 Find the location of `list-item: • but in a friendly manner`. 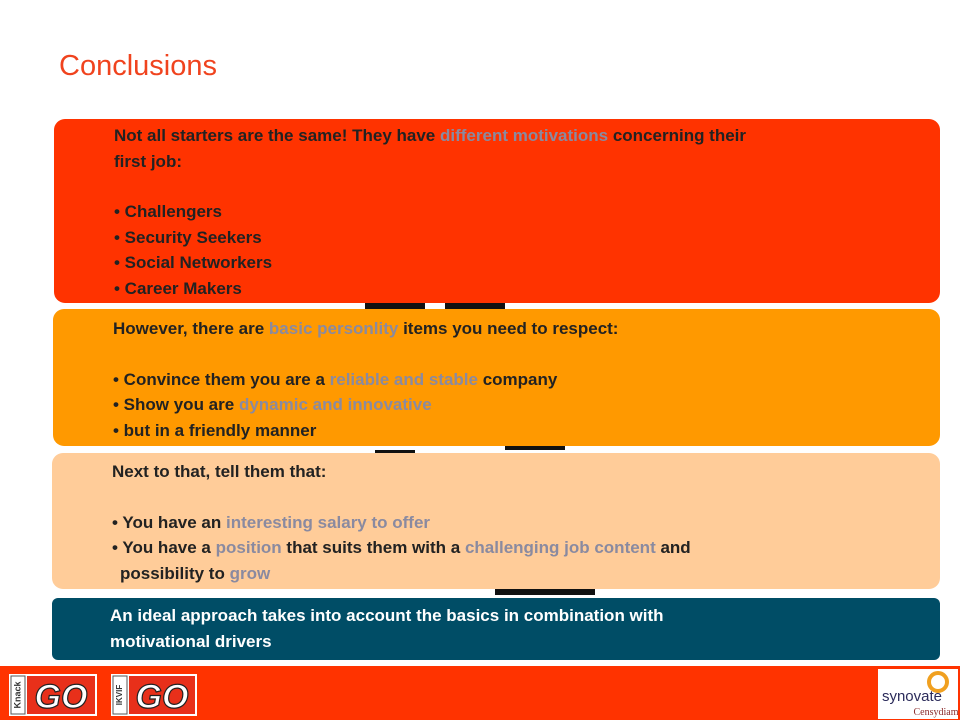

list-item: • but in a friendly manner is located at coordinates (215, 430).